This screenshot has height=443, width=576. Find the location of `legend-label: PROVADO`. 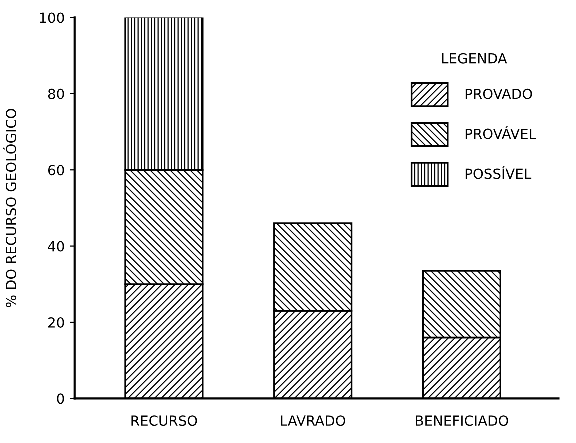

legend-label: PROVADO is located at coordinates (499, 94).